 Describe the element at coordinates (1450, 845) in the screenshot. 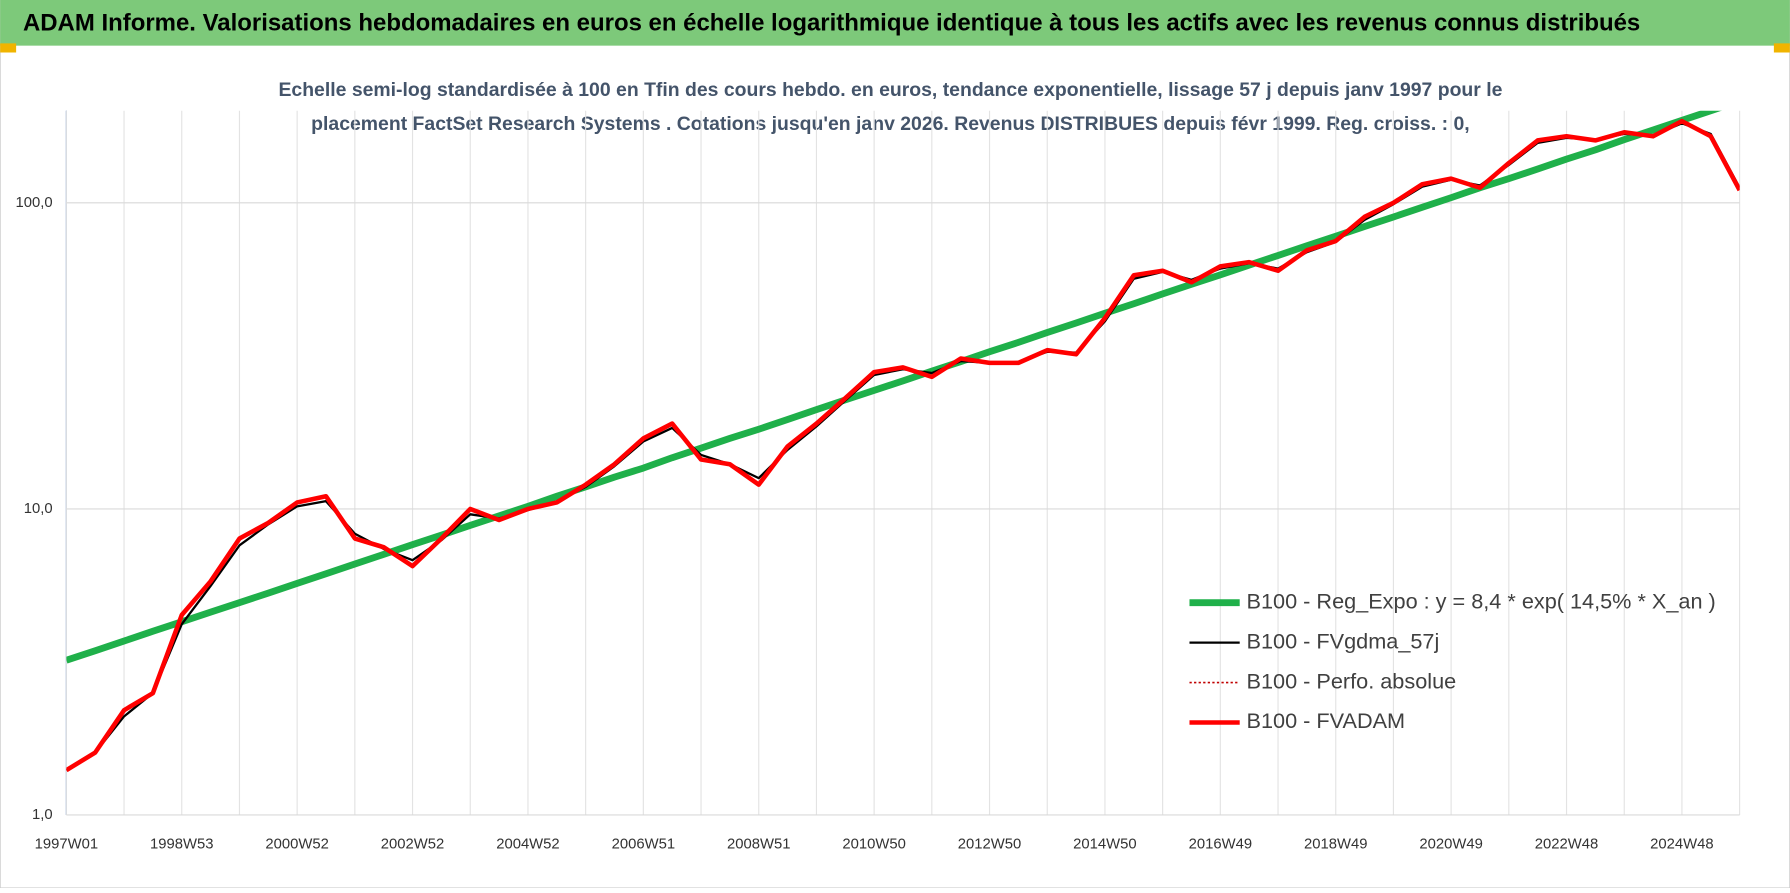

I see `x-tick-label: 2020W49` at that location.